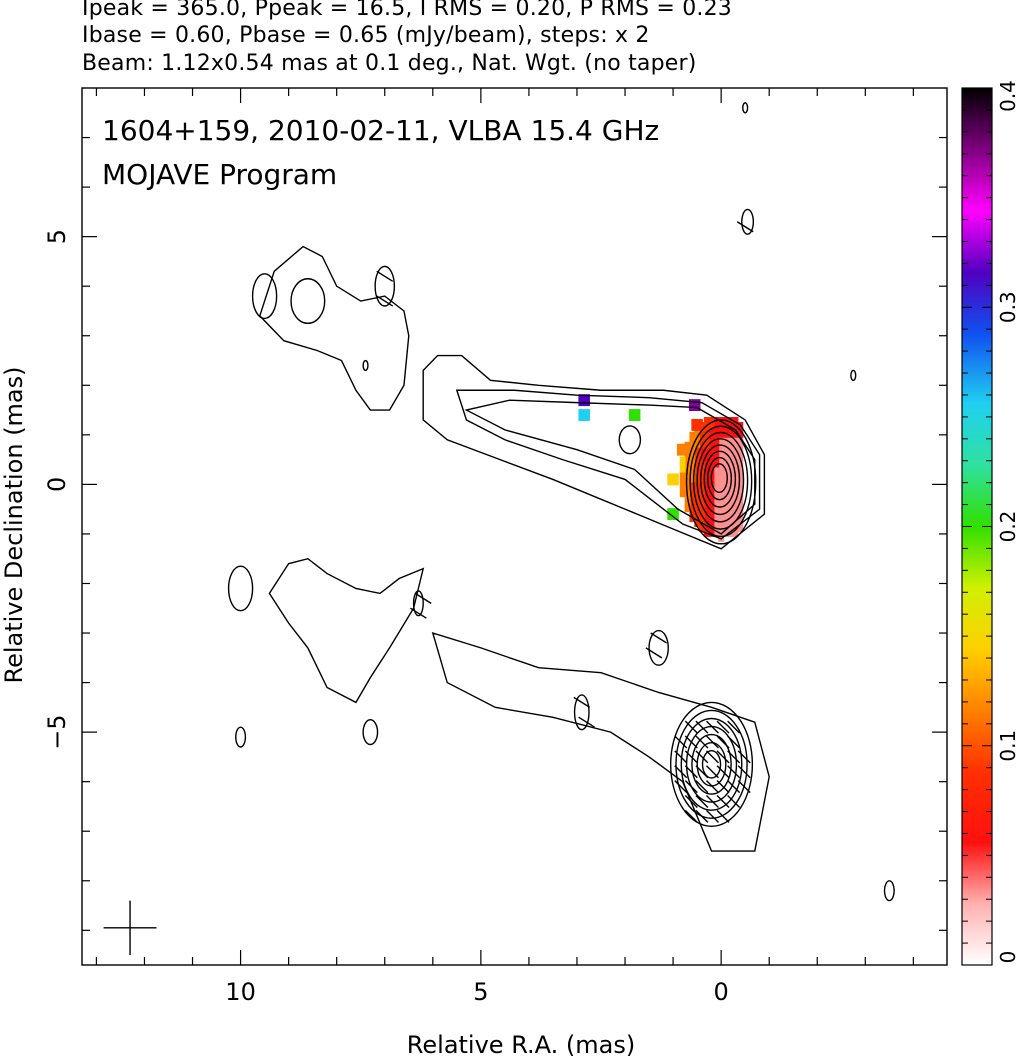 Image resolution: width=1022 pixels, height=1061 pixels. I want to click on contour-lower-core, so click(711, 764).